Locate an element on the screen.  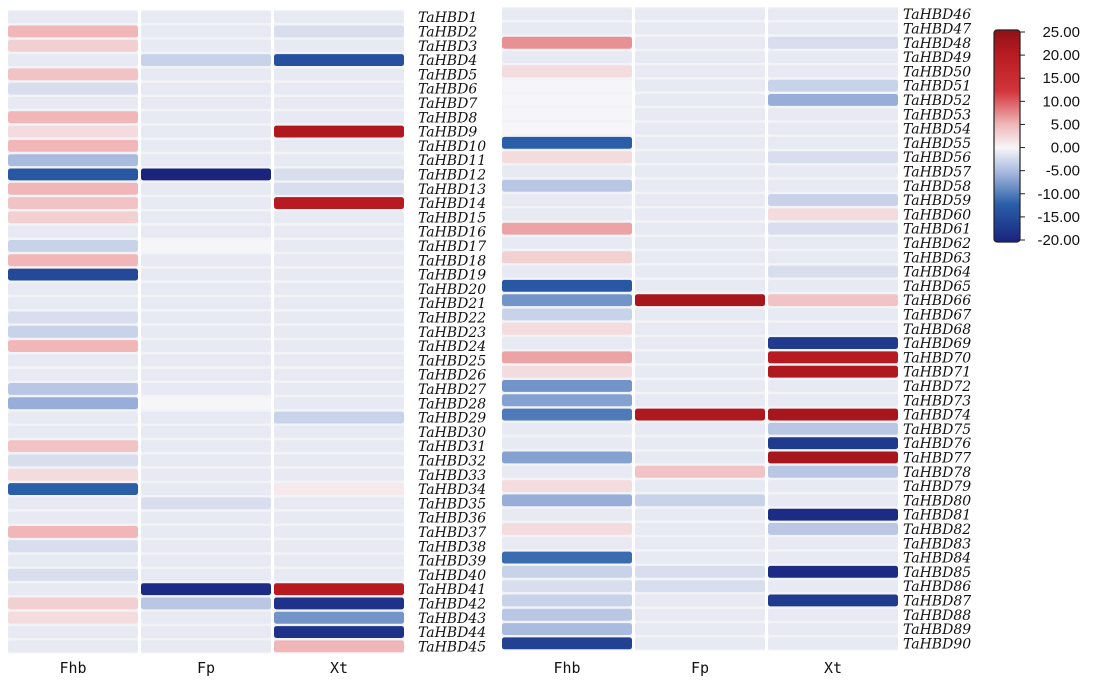
gene-label: TaHBD62 is located at coordinates (937, 244).